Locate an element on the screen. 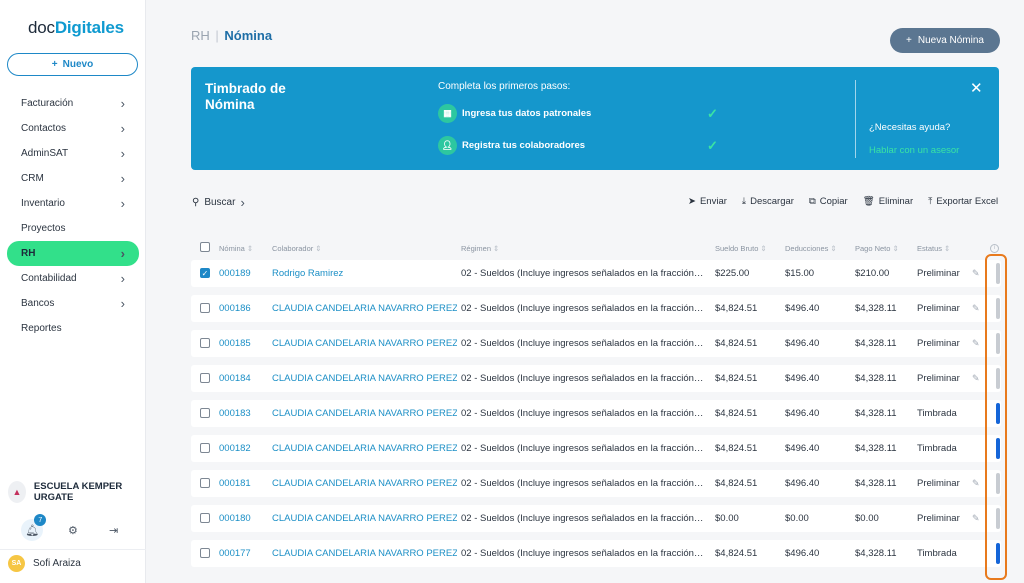  sidebar-item-label: Bancos is located at coordinates (38, 303).